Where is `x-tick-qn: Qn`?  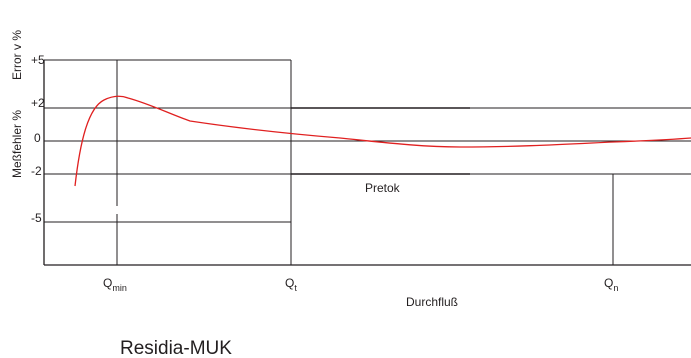
x-tick-qn: Qn is located at coordinates (611, 284).